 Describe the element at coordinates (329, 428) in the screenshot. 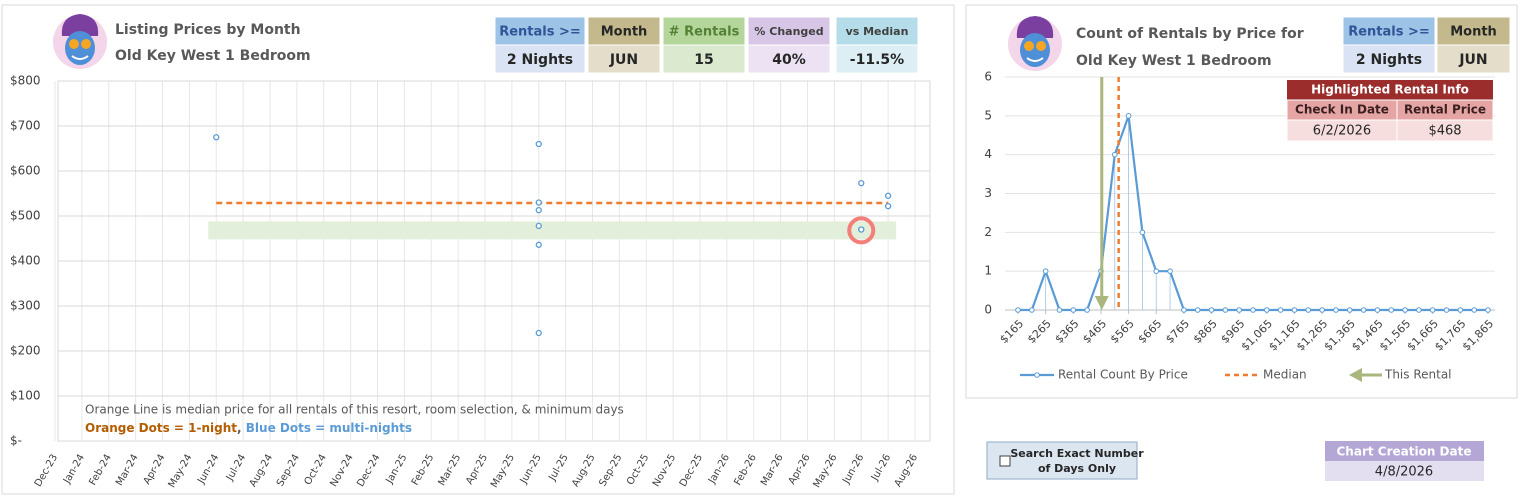

I see `note-part: Blue Dots = multi-nights` at that location.